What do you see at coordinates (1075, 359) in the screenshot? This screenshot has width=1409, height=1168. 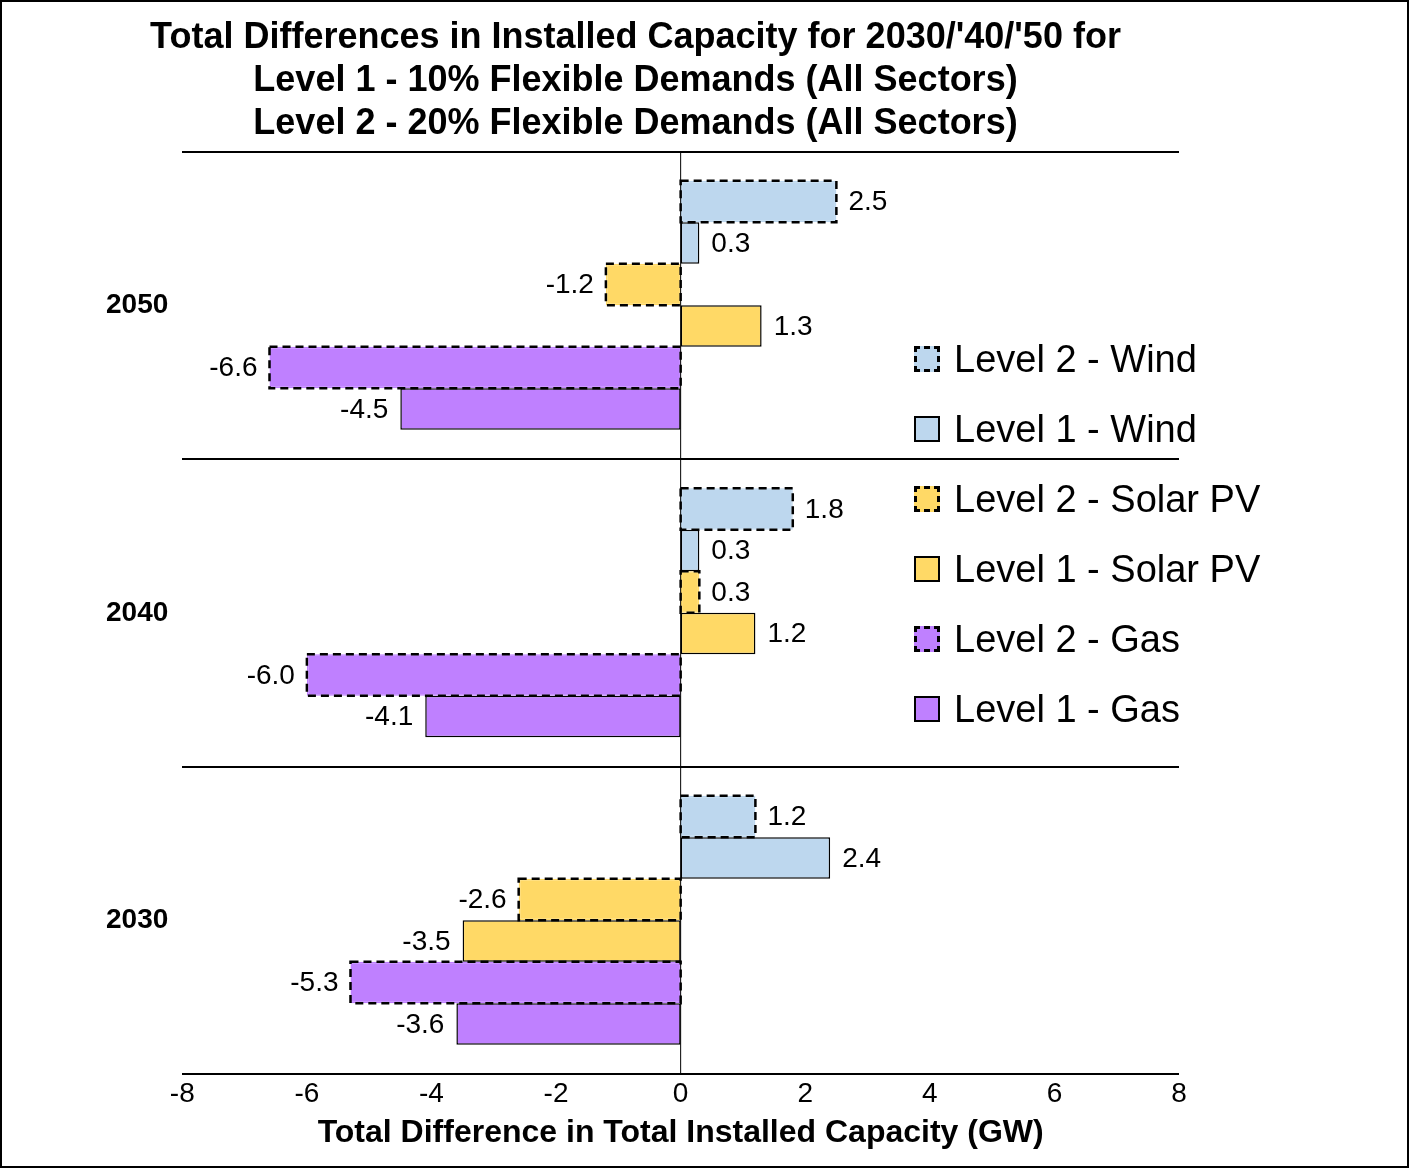 I see `legend-label: Level 2 - Wind` at bounding box center [1075, 359].